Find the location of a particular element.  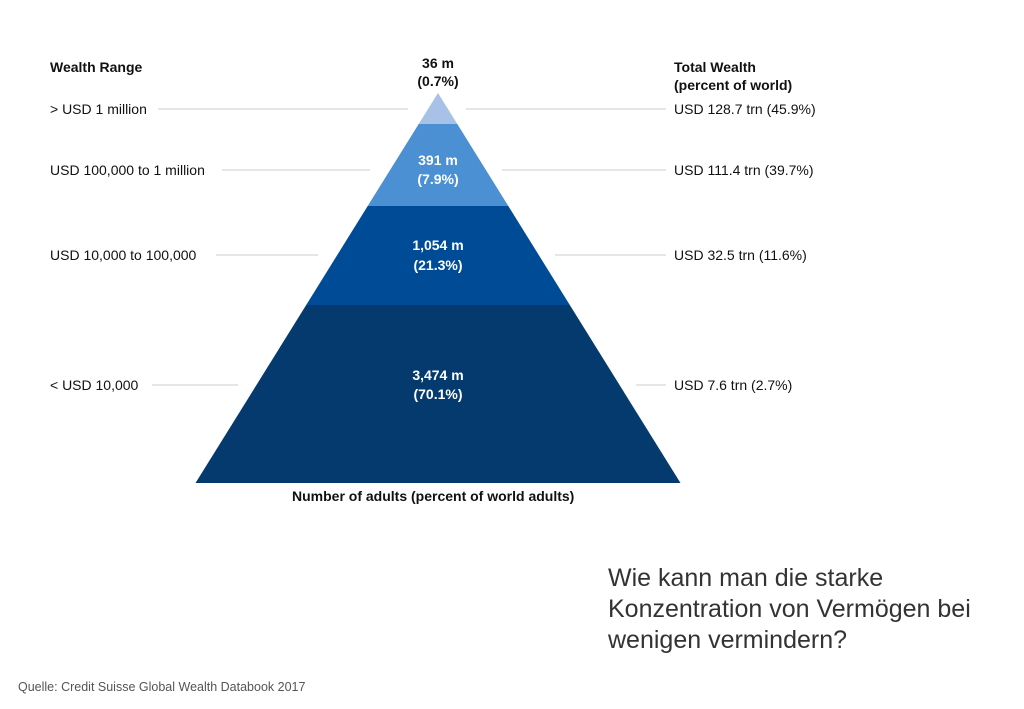

pyramid-tier-over-1m is located at coordinates (438, 108).